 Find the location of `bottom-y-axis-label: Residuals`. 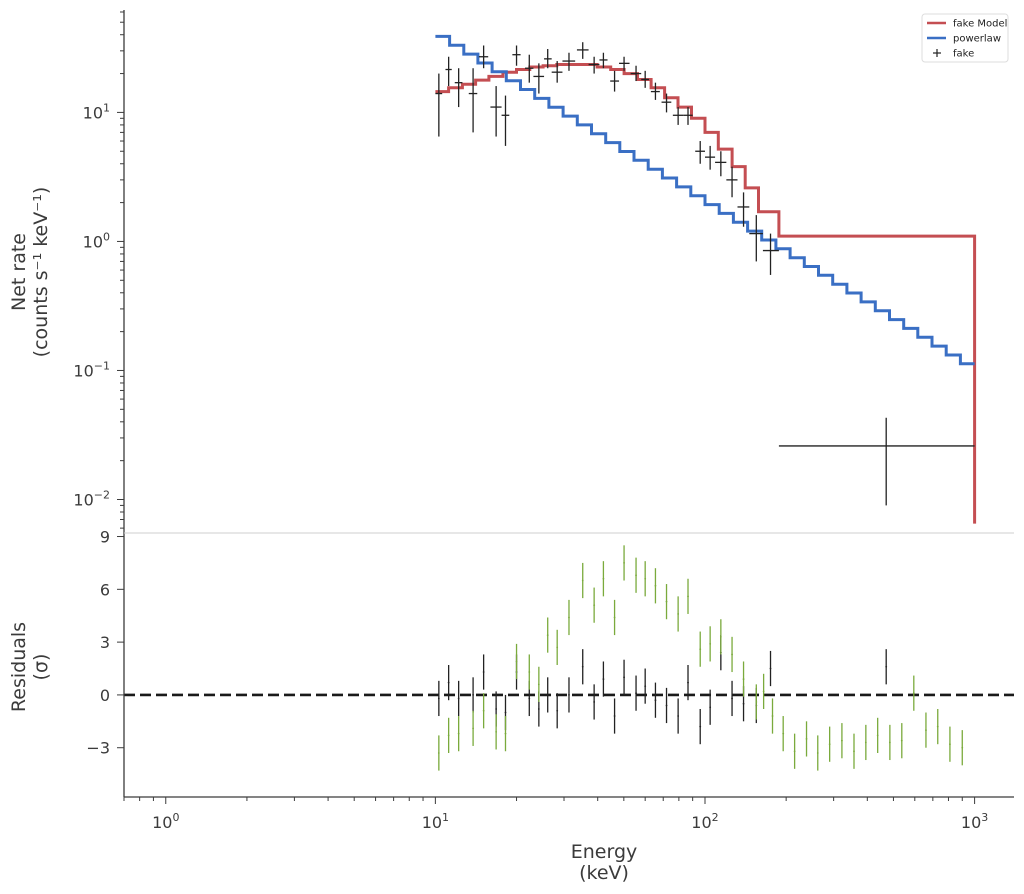

bottom-y-axis-label: Residuals is located at coordinates (19, 667).